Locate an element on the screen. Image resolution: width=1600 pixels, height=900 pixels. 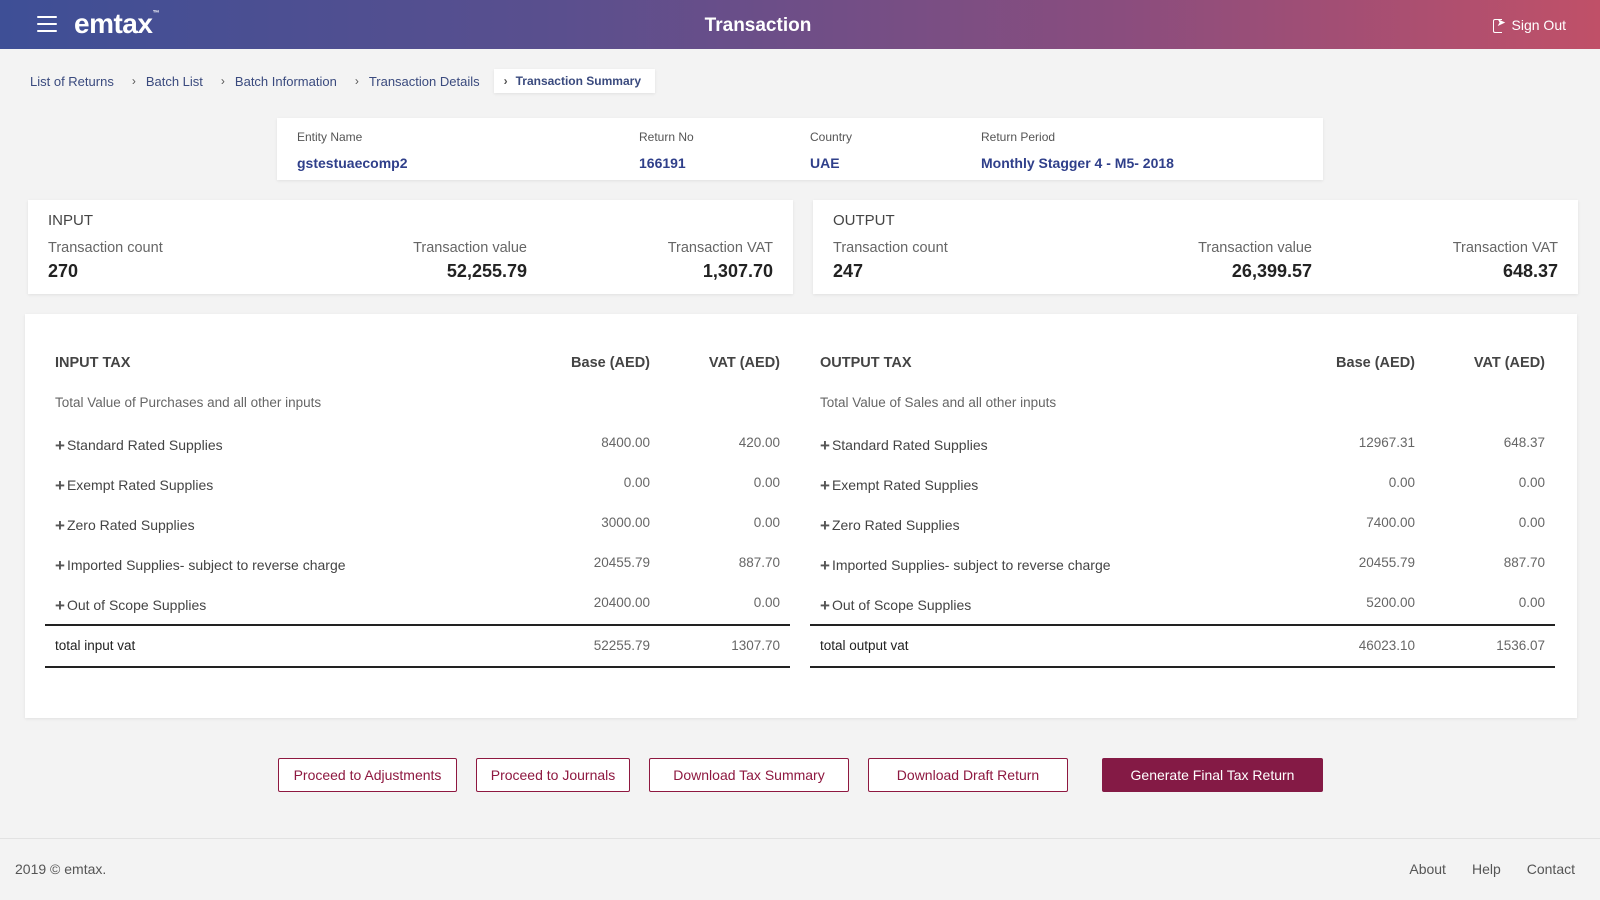
row-vat: 648.37 is located at coordinates (1524, 442).